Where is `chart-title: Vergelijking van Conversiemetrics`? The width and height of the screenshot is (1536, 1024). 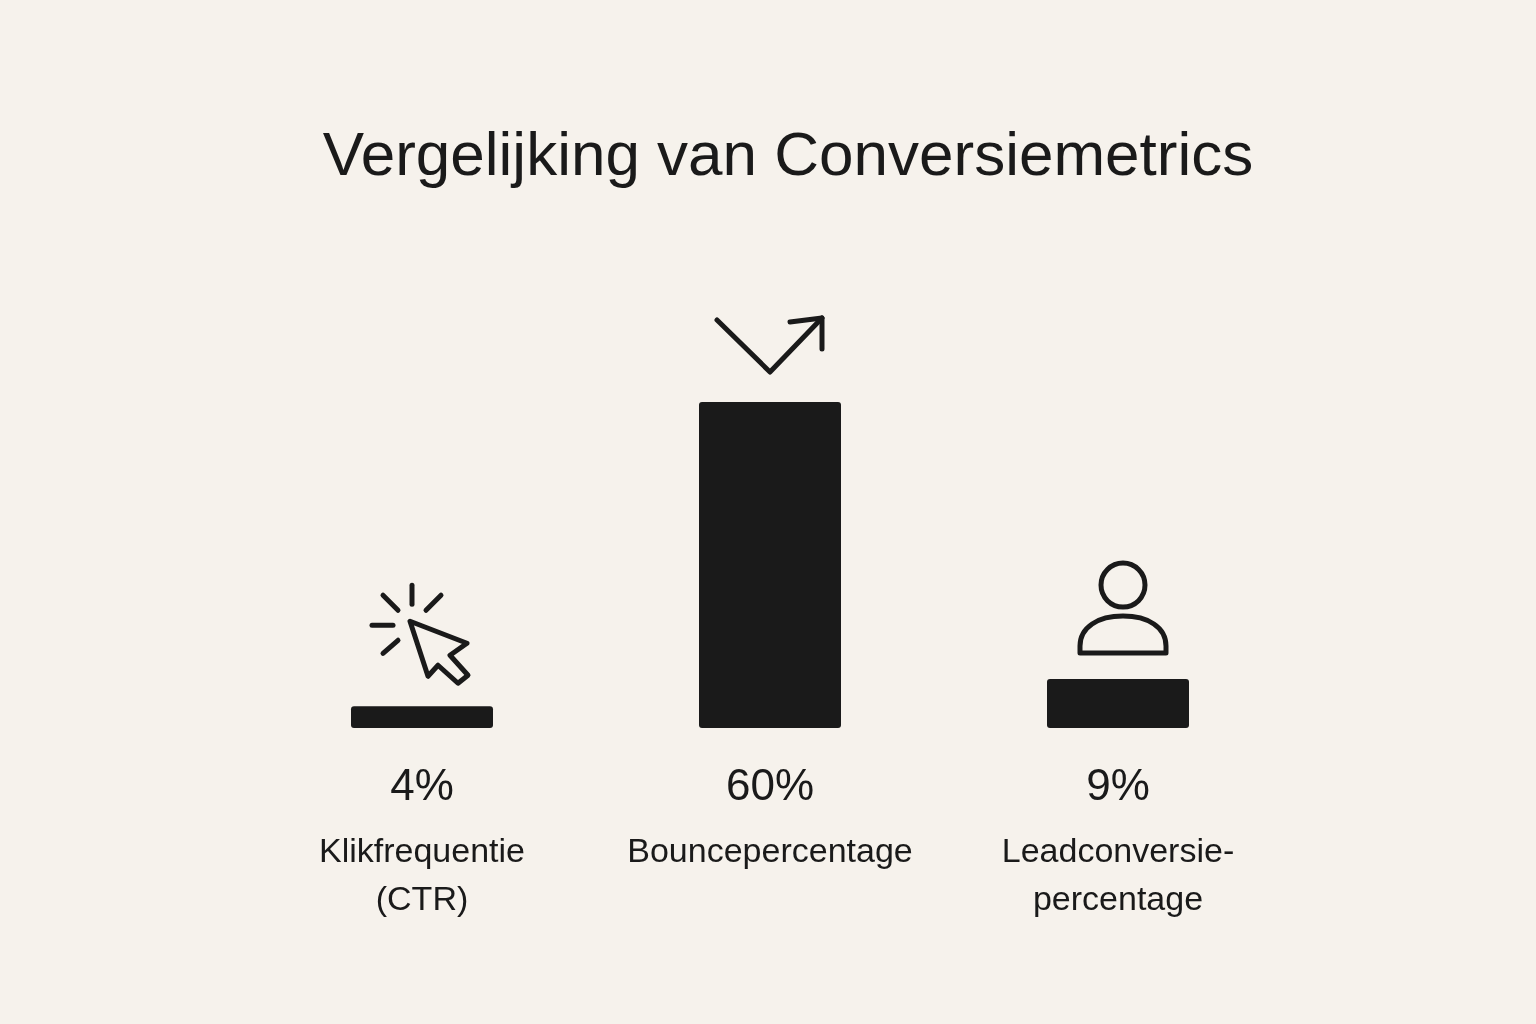 chart-title: Vergelijking van Conversiemetrics is located at coordinates (788, 153).